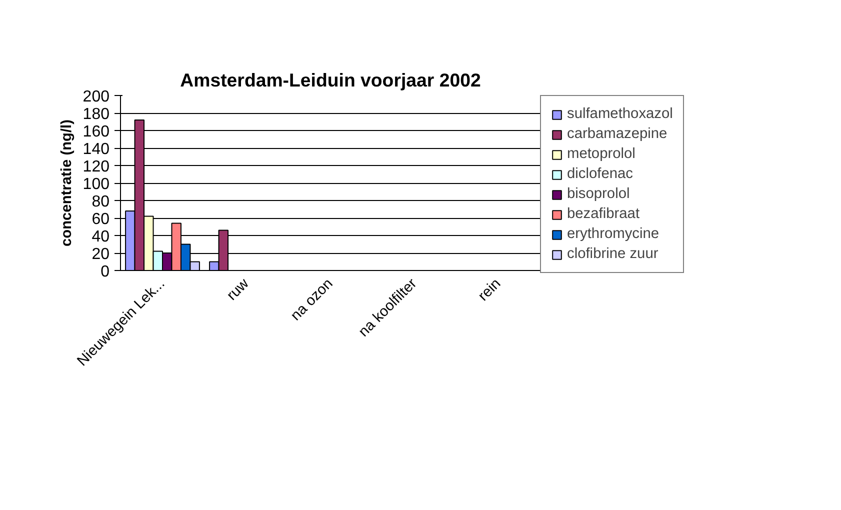 The width and height of the screenshot is (841, 510). I want to click on y-tick-label: 120, so click(96, 167).